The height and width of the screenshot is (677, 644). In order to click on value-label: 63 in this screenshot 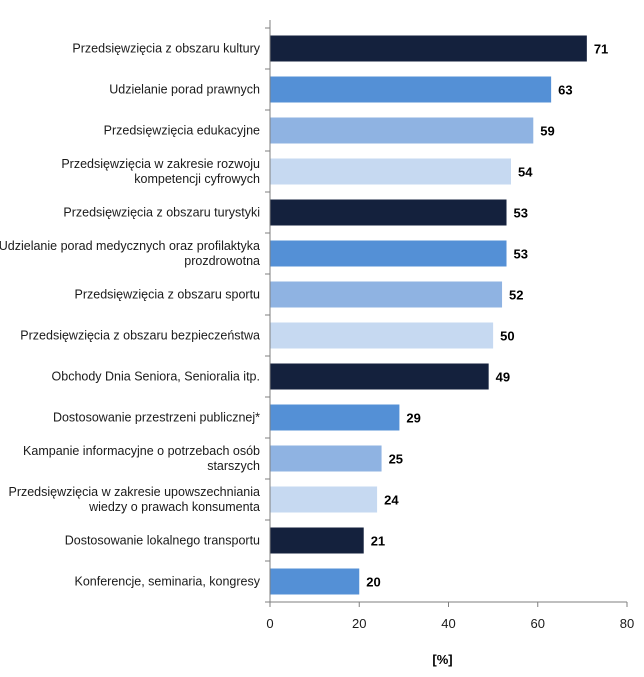, I will do `click(565, 90)`.